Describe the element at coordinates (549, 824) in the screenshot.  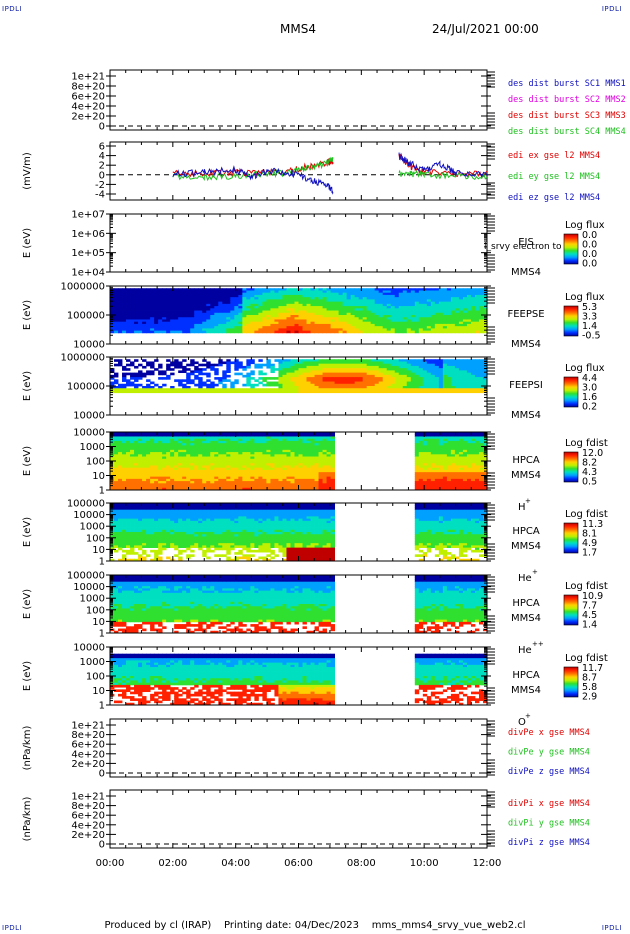
I see `legend-entry: divPi y gse MMS4` at that location.